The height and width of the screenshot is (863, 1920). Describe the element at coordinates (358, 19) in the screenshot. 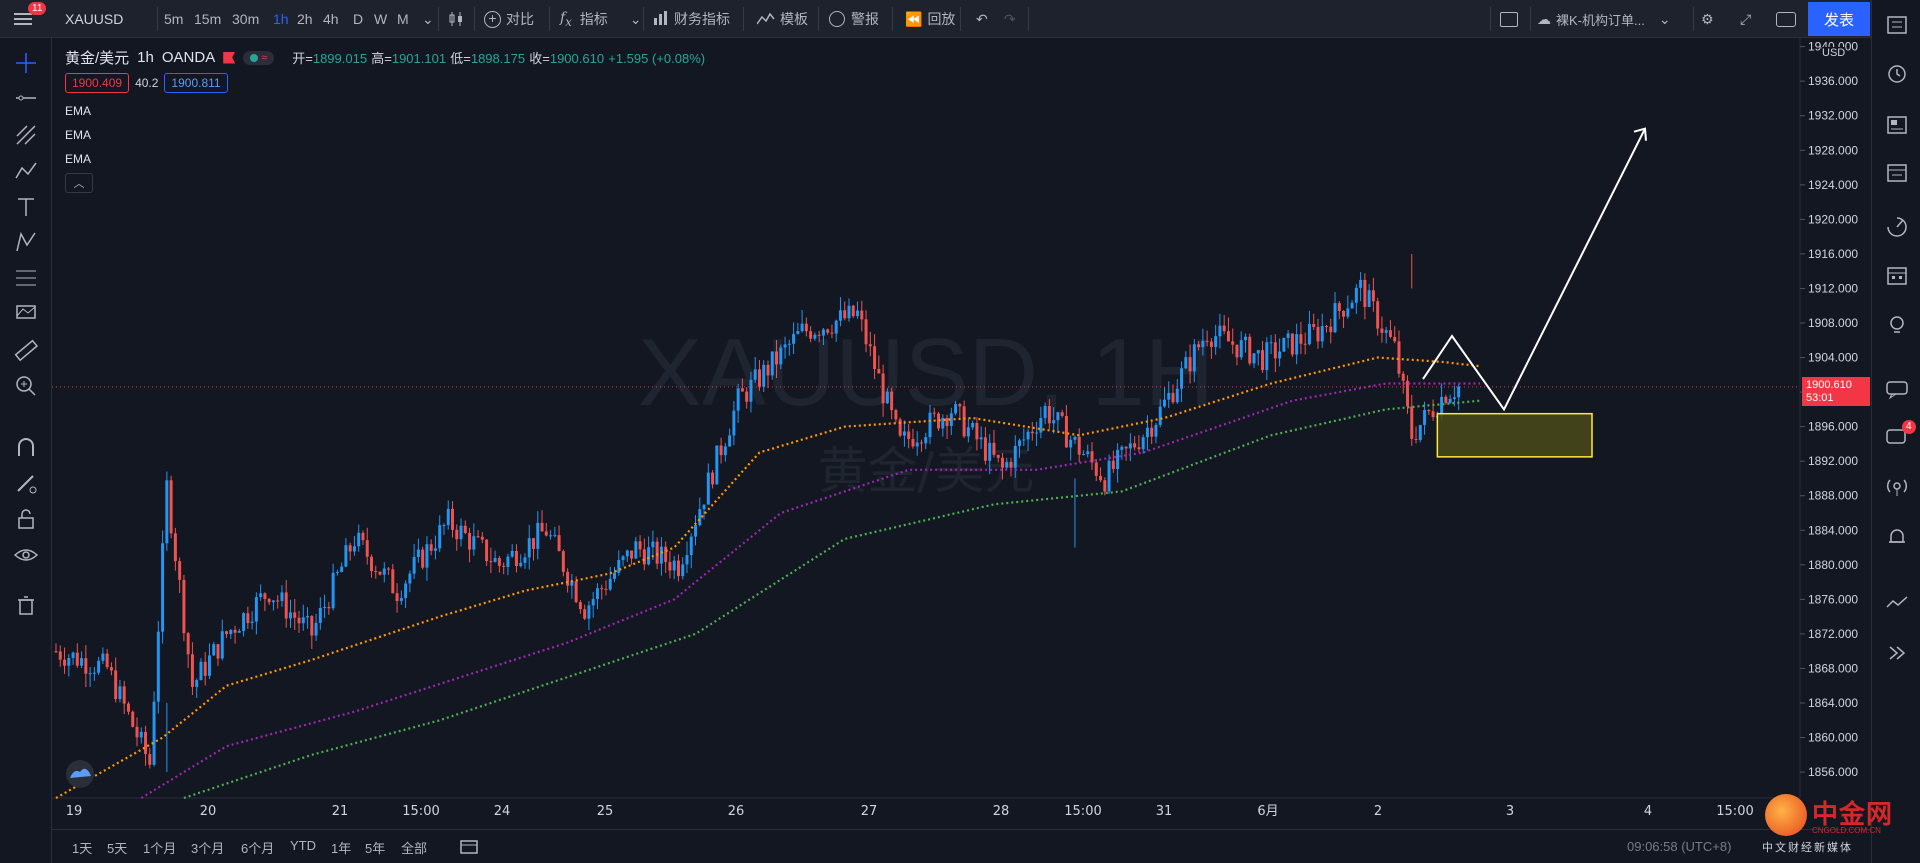

I see `interval-D: D` at that location.